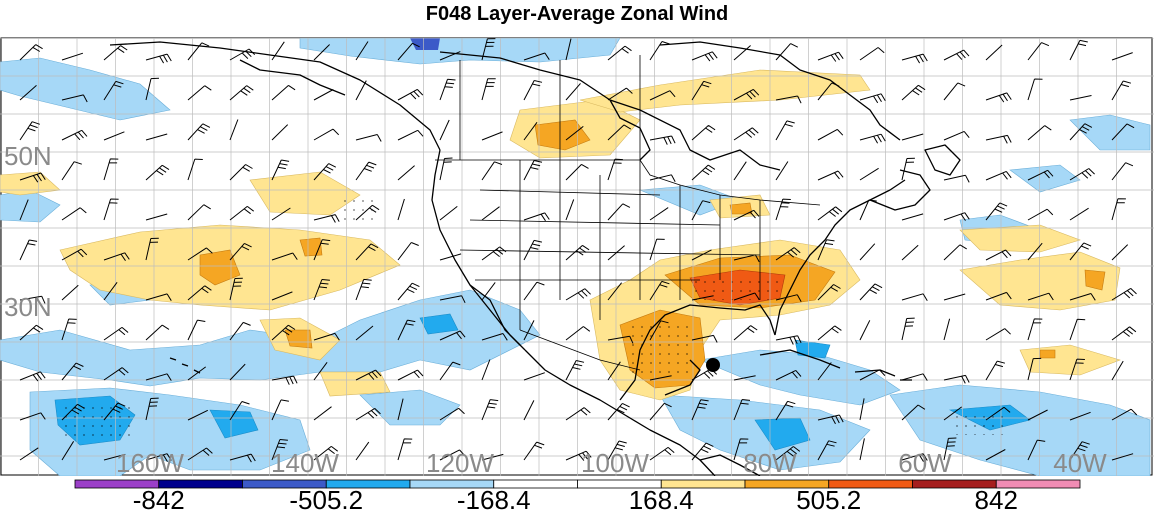  What do you see at coordinates (460, 463) in the screenshot?
I see `lon-label-120w: 120W` at bounding box center [460, 463].